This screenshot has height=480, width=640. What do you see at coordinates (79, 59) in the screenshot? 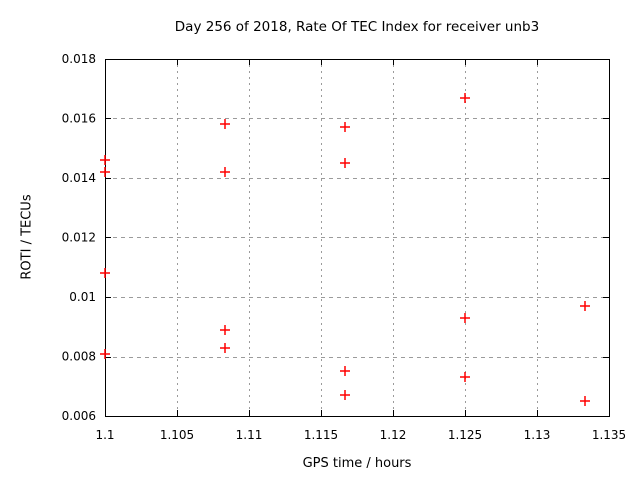
I see `y-tick-label: 0.018` at bounding box center [79, 59].